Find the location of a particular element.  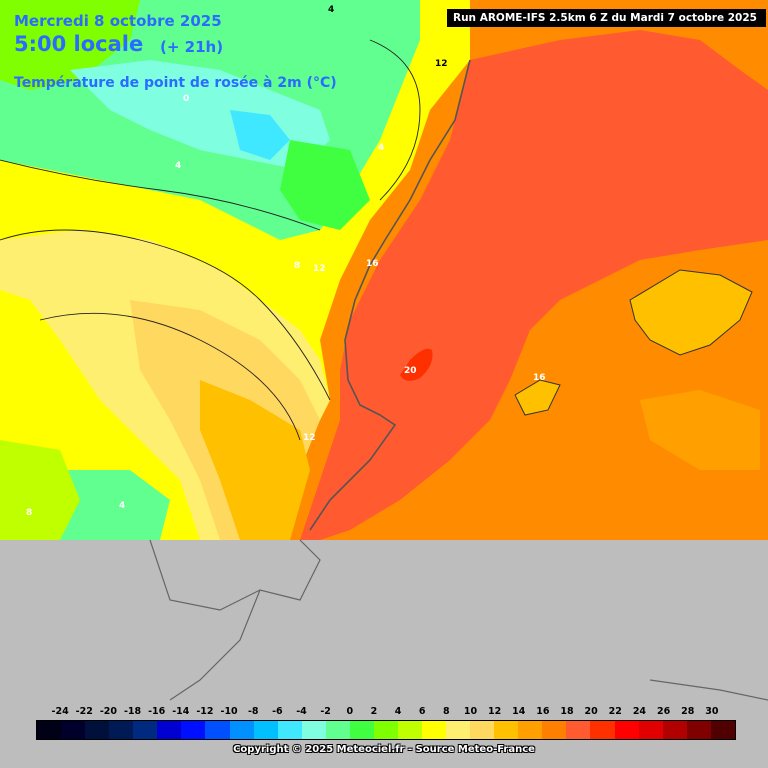

legend-tick-label: -14 is located at coordinates (181, 711).